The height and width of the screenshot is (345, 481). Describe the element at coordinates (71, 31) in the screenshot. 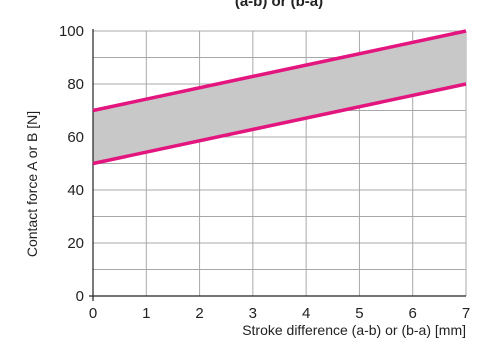

I see `y-tick-label: 100` at that location.